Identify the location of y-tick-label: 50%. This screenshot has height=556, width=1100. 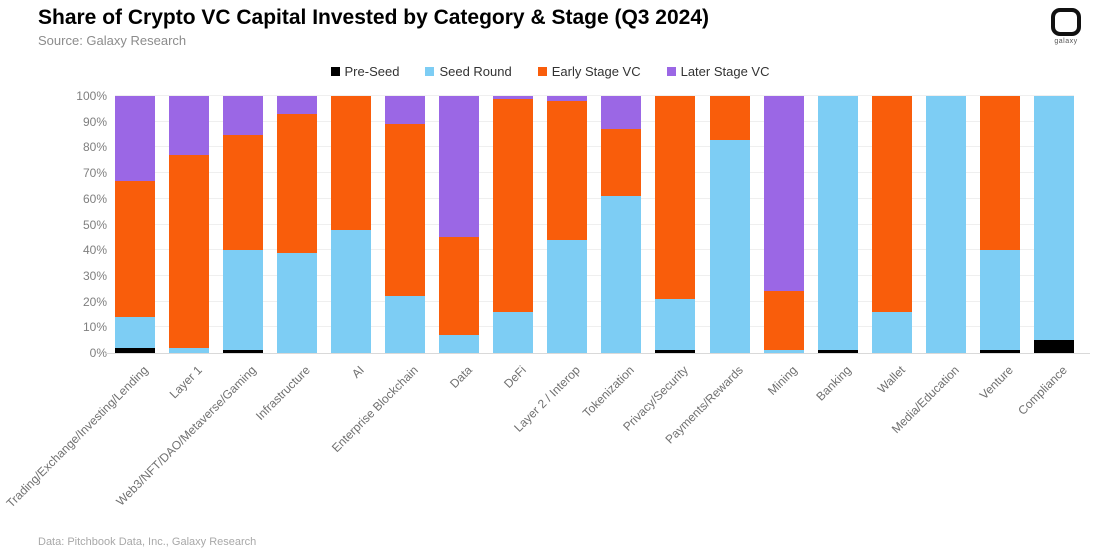
(94, 224).